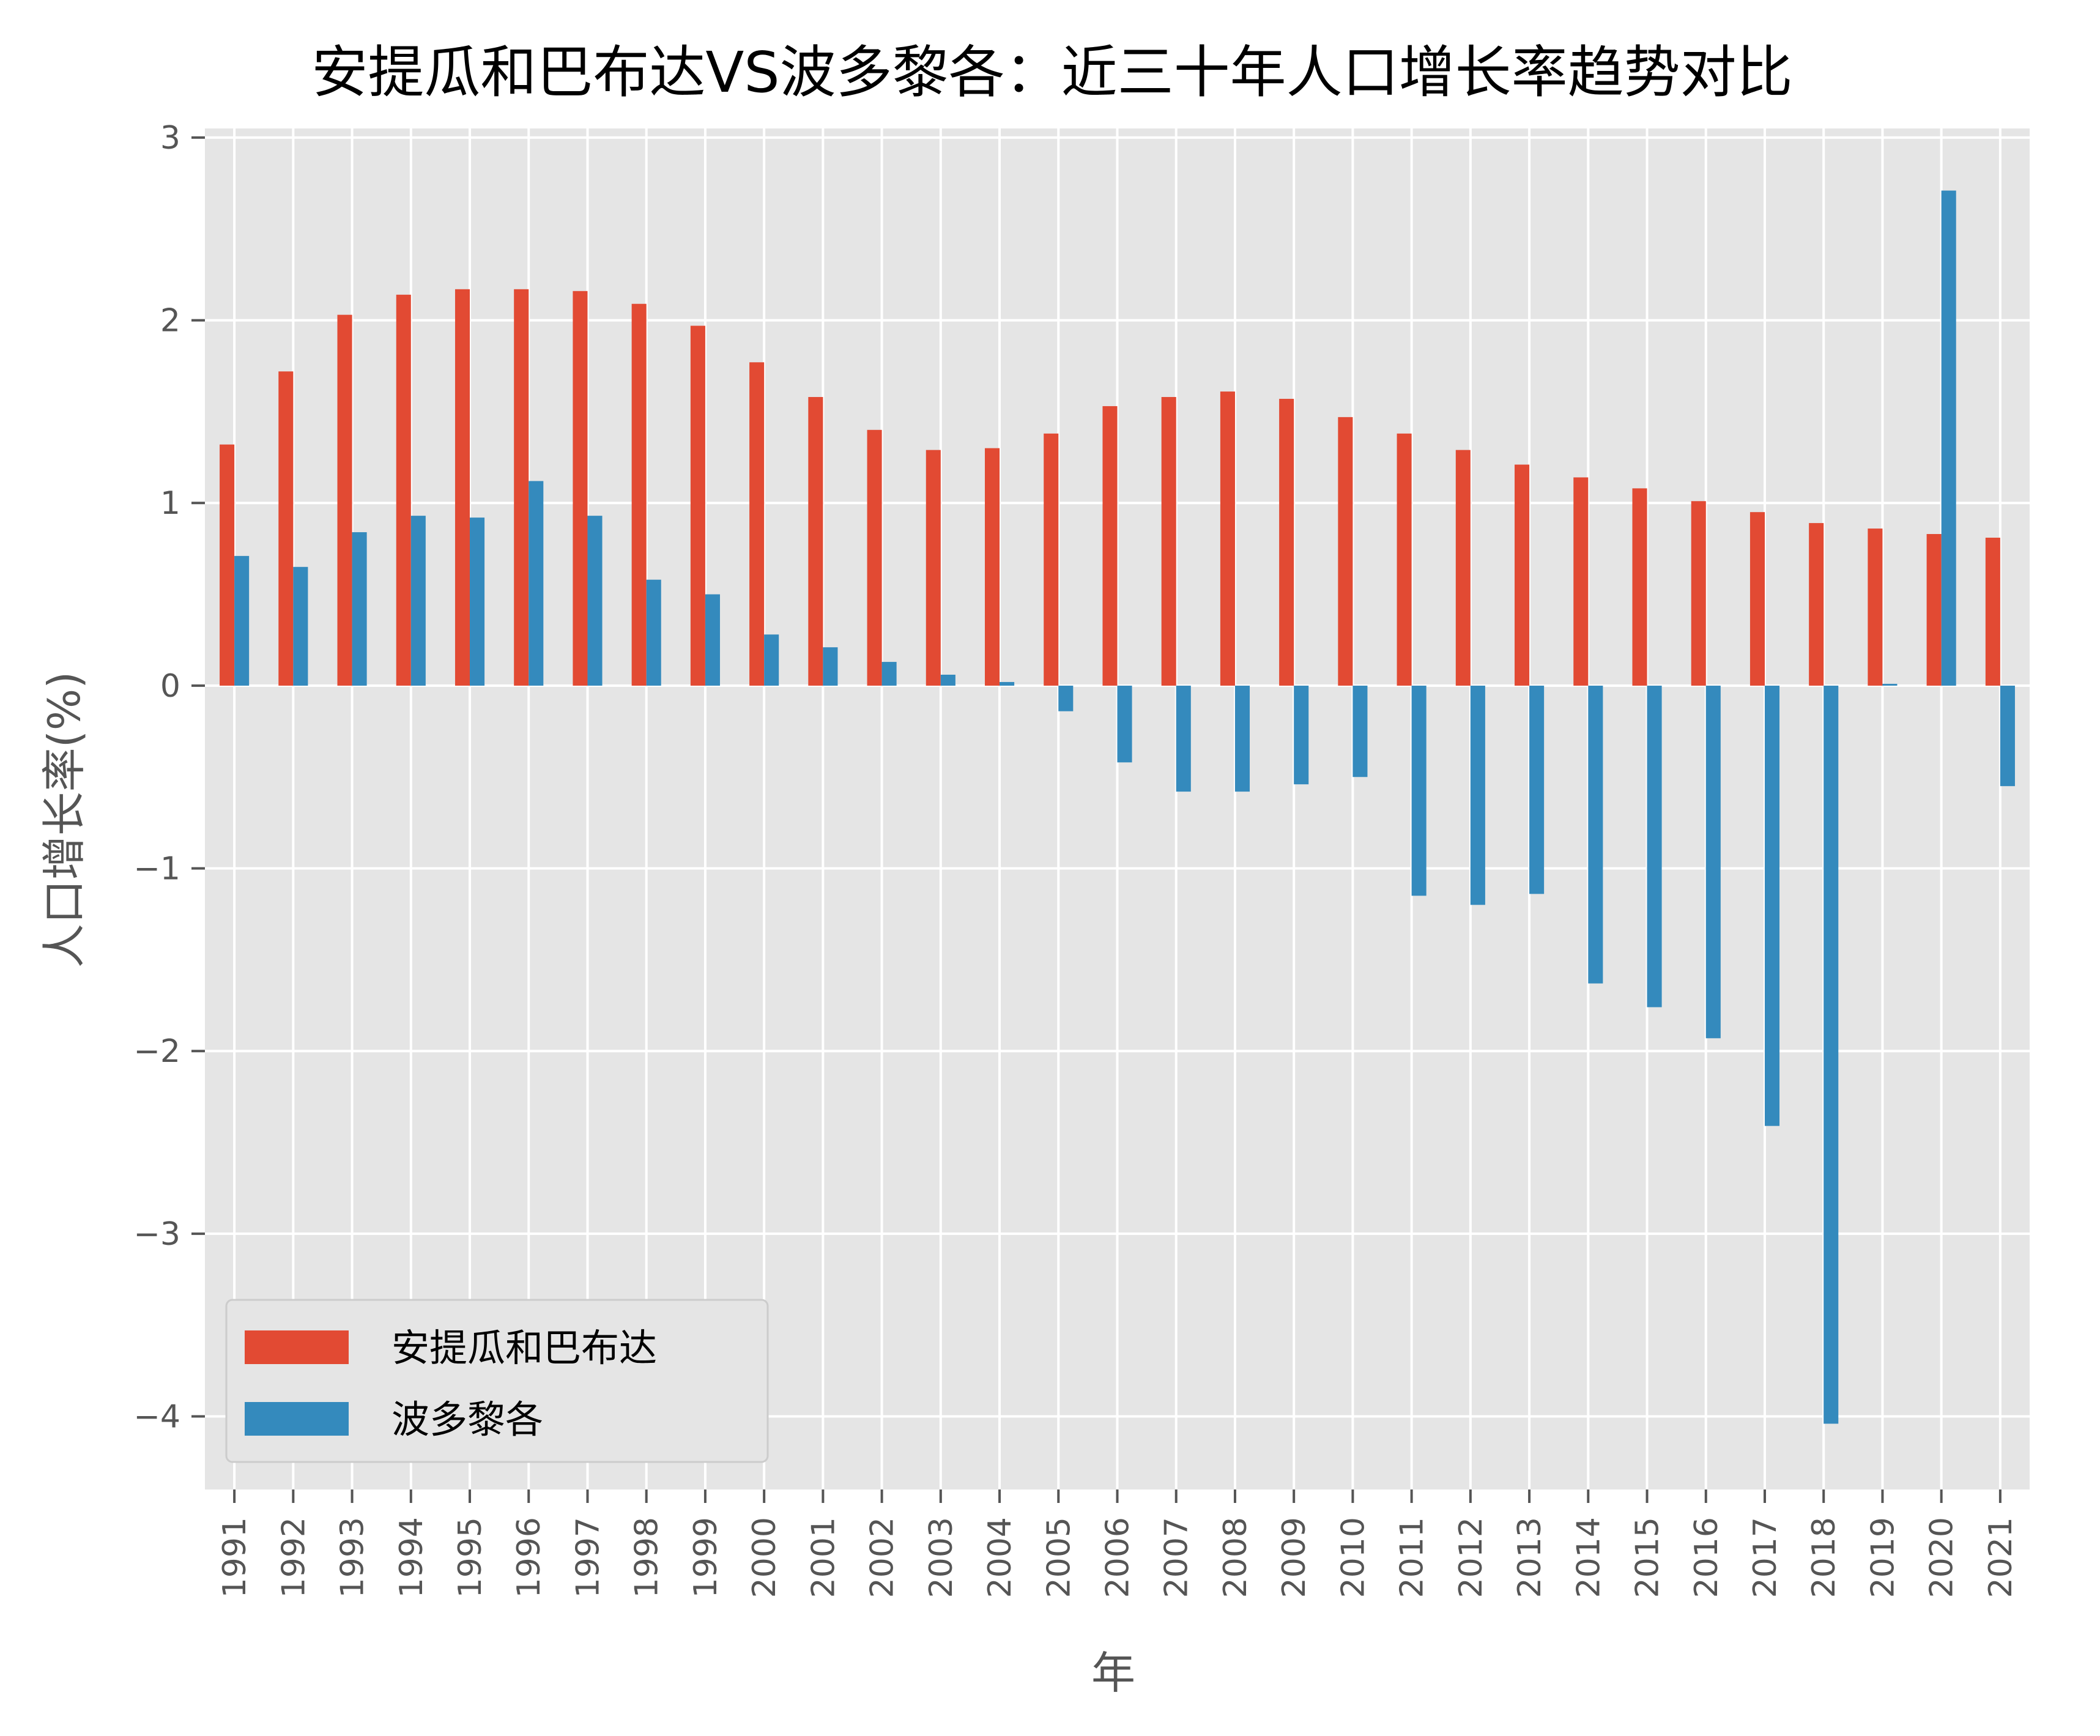 Image resolution: width=2100 pixels, height=1736 pixels. What do you see at coordinates (697, 505) in the screenshot?
I see `bar-antigua-1999` at bounding box center [697, 505].